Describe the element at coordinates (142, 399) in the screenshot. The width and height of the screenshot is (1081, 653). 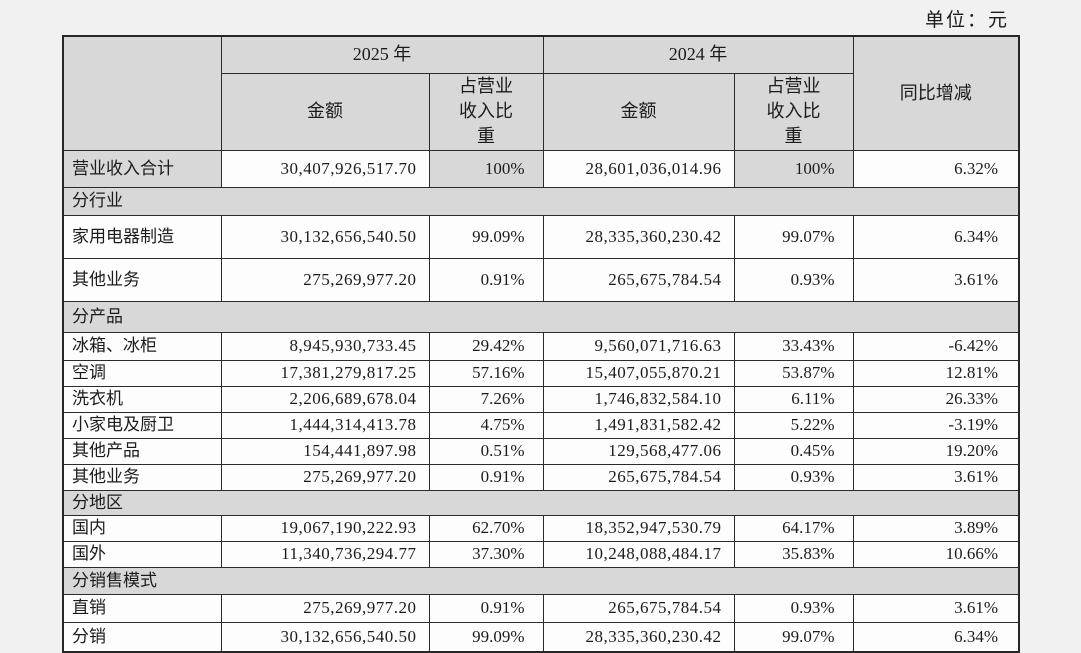
I see `category-cell: 洗衣机` at that location.